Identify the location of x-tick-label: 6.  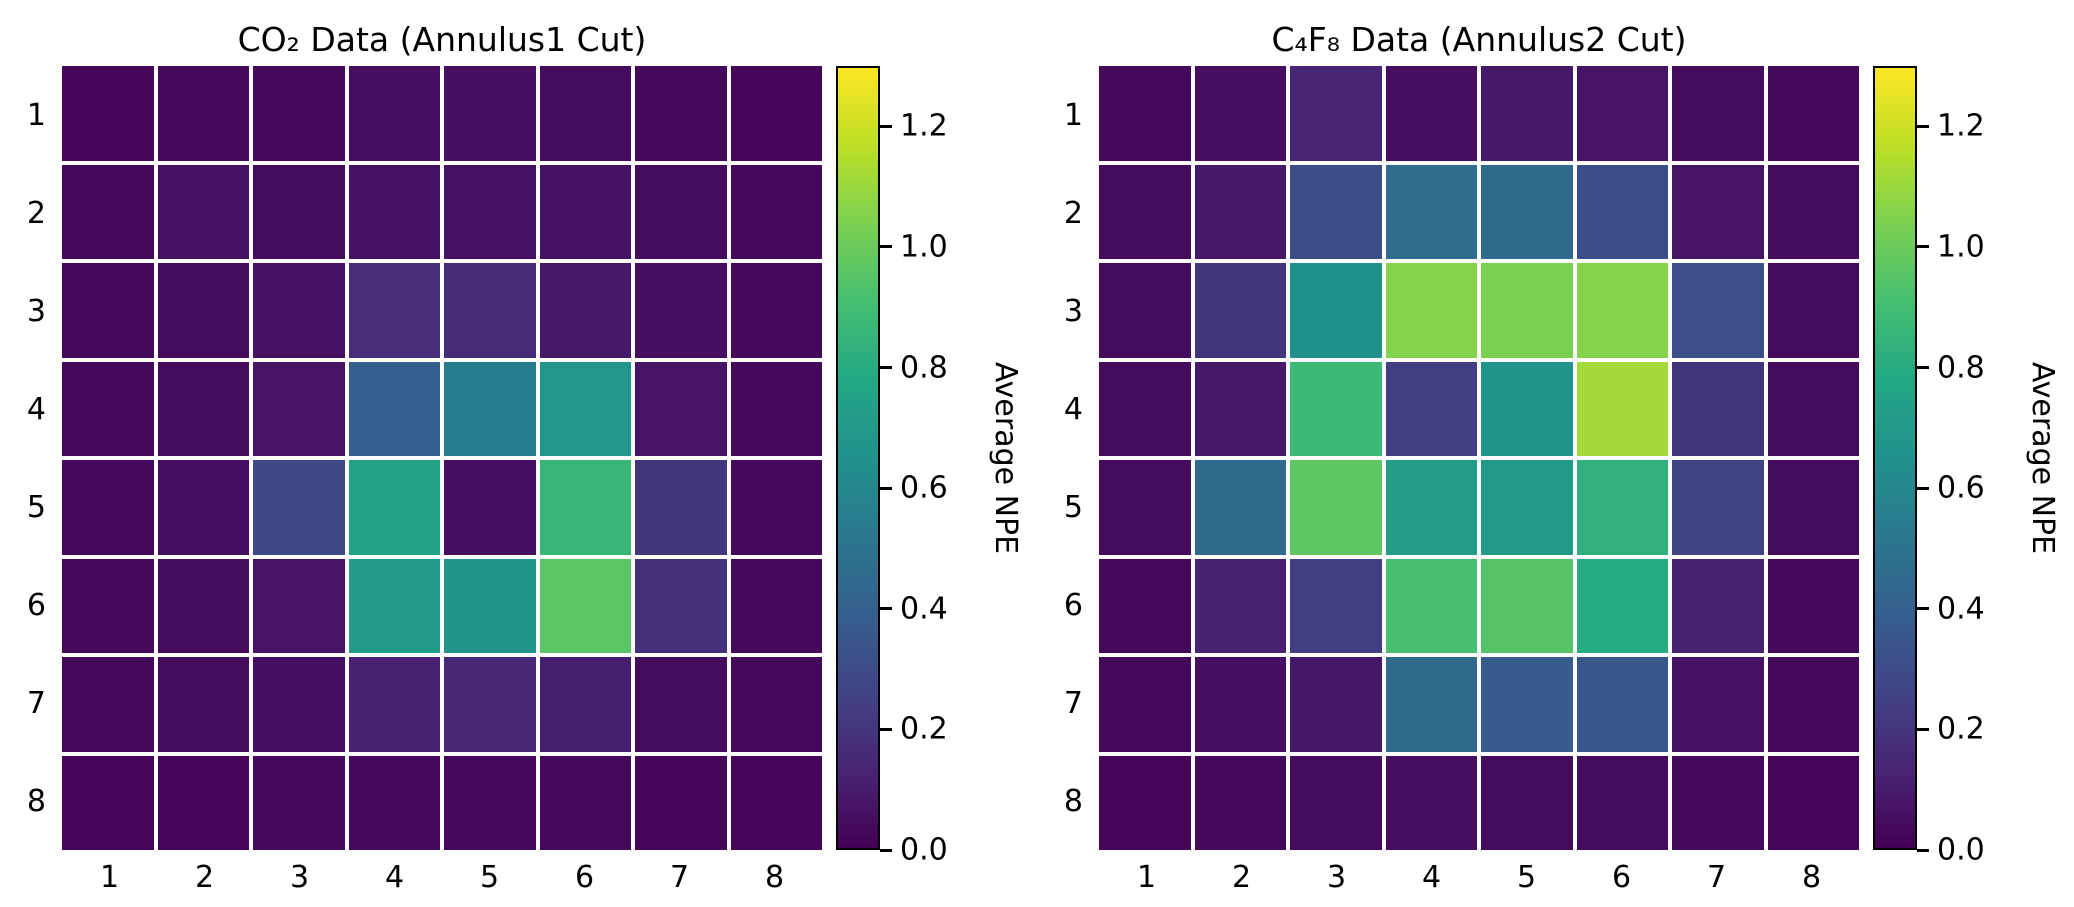
(584, 877).